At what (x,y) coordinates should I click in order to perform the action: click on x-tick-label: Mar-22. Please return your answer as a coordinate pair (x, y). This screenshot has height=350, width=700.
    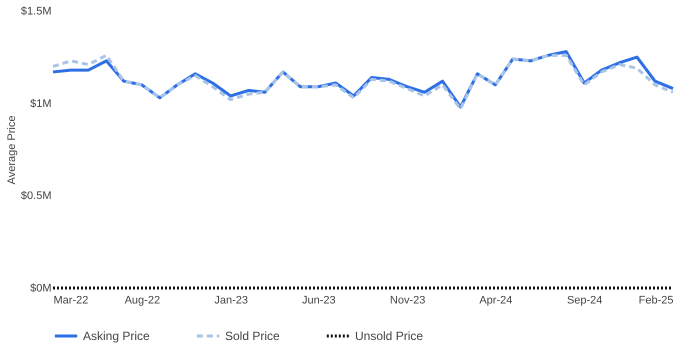
    Looking at the image, I should click on (71, 300).